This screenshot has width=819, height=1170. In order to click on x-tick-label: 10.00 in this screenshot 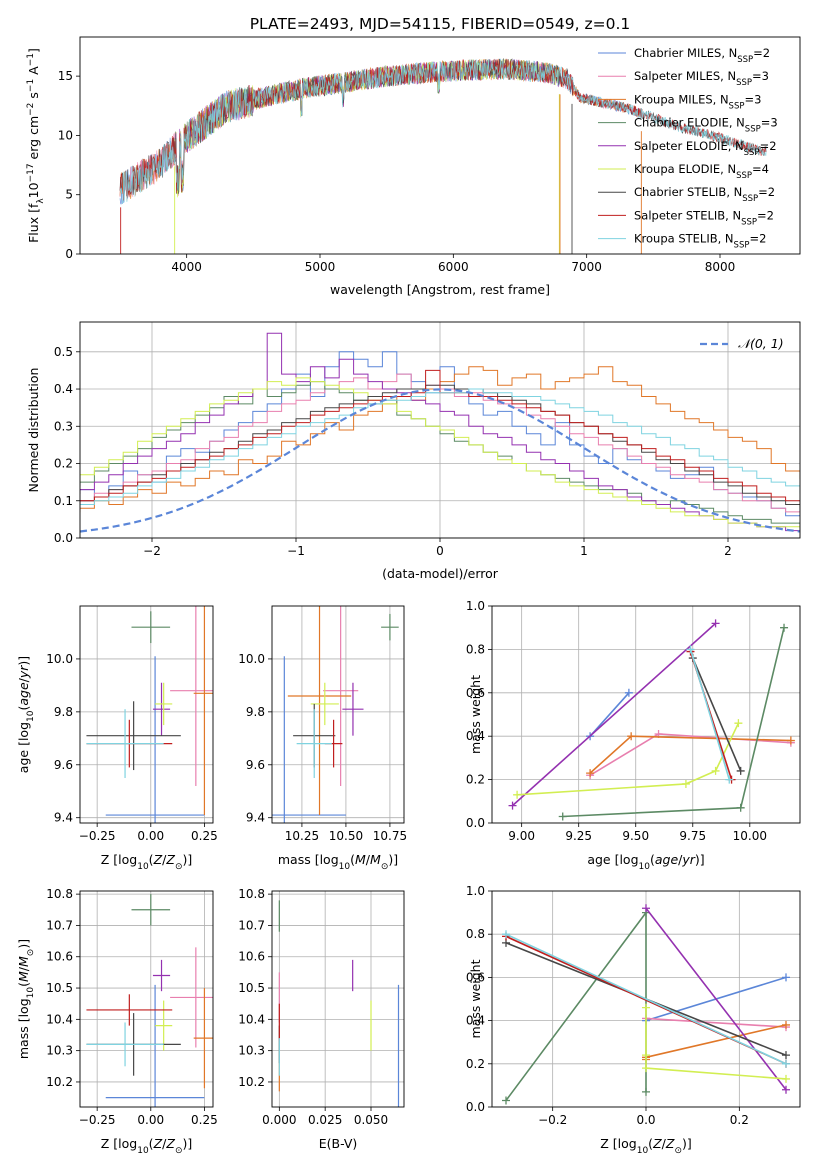, I will do `click(750, 836)`.